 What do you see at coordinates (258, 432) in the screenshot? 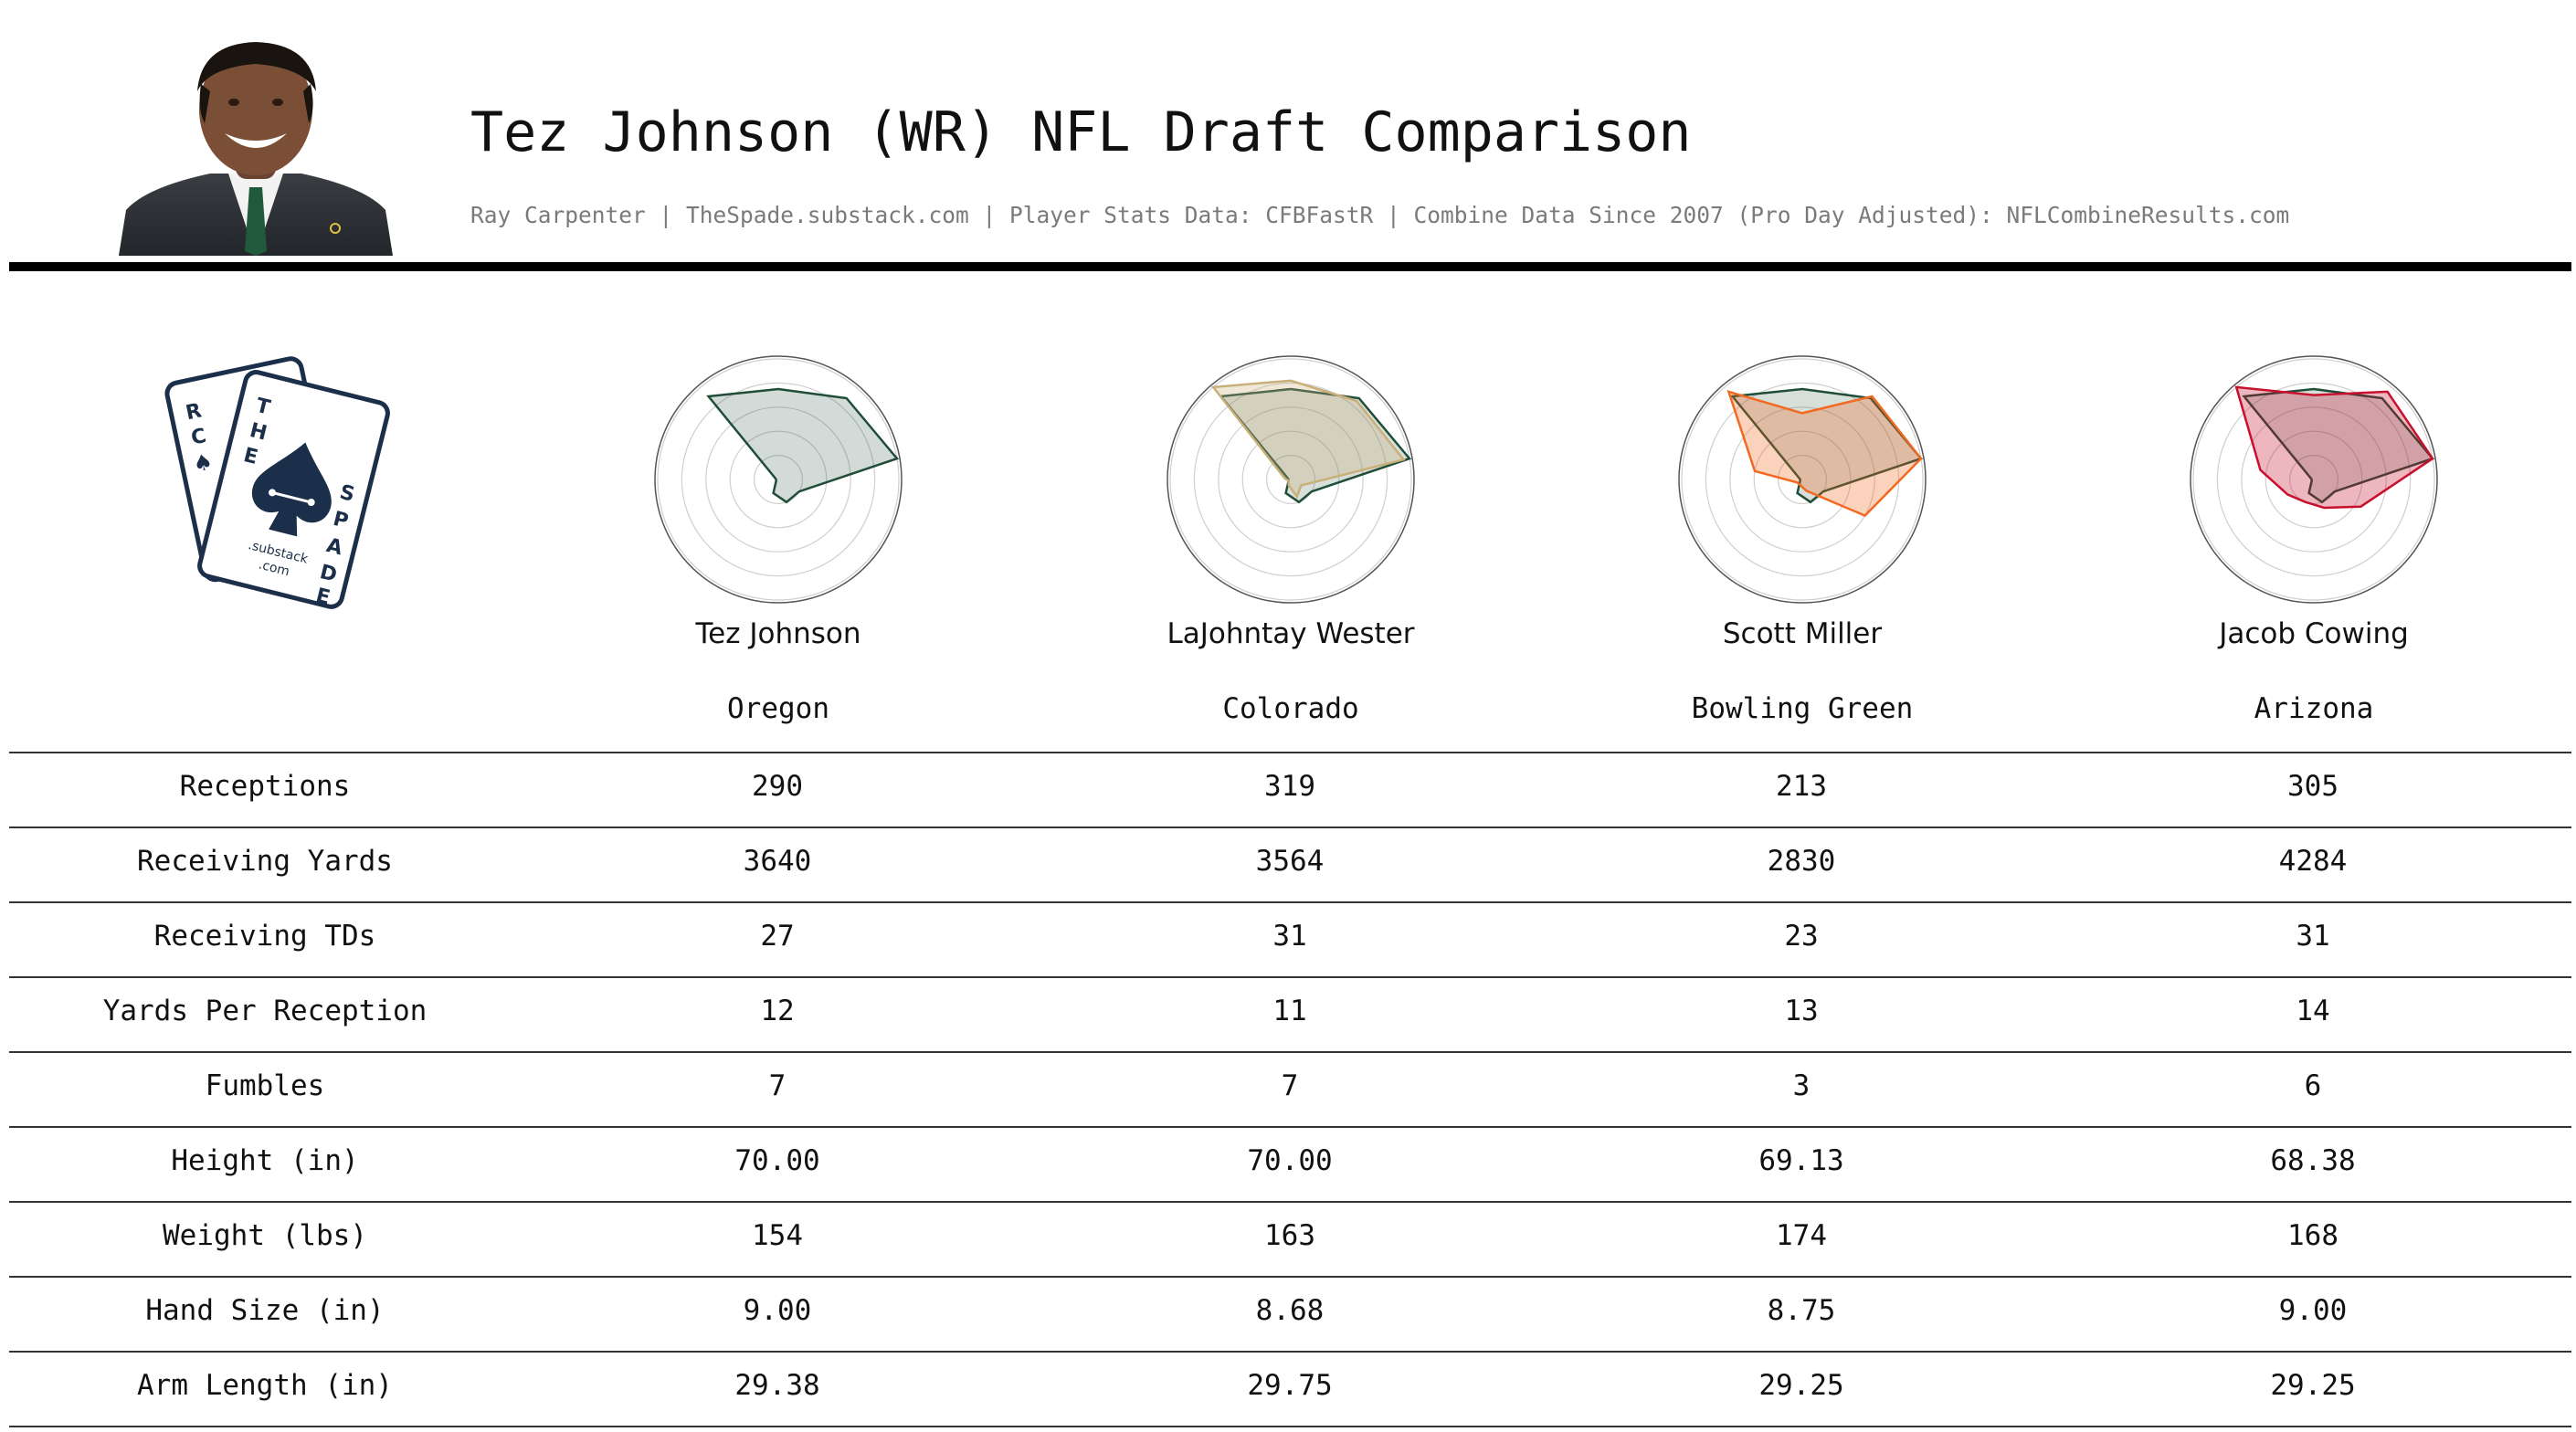
I see `logo-letter: H` at bounding box center [258, 432].